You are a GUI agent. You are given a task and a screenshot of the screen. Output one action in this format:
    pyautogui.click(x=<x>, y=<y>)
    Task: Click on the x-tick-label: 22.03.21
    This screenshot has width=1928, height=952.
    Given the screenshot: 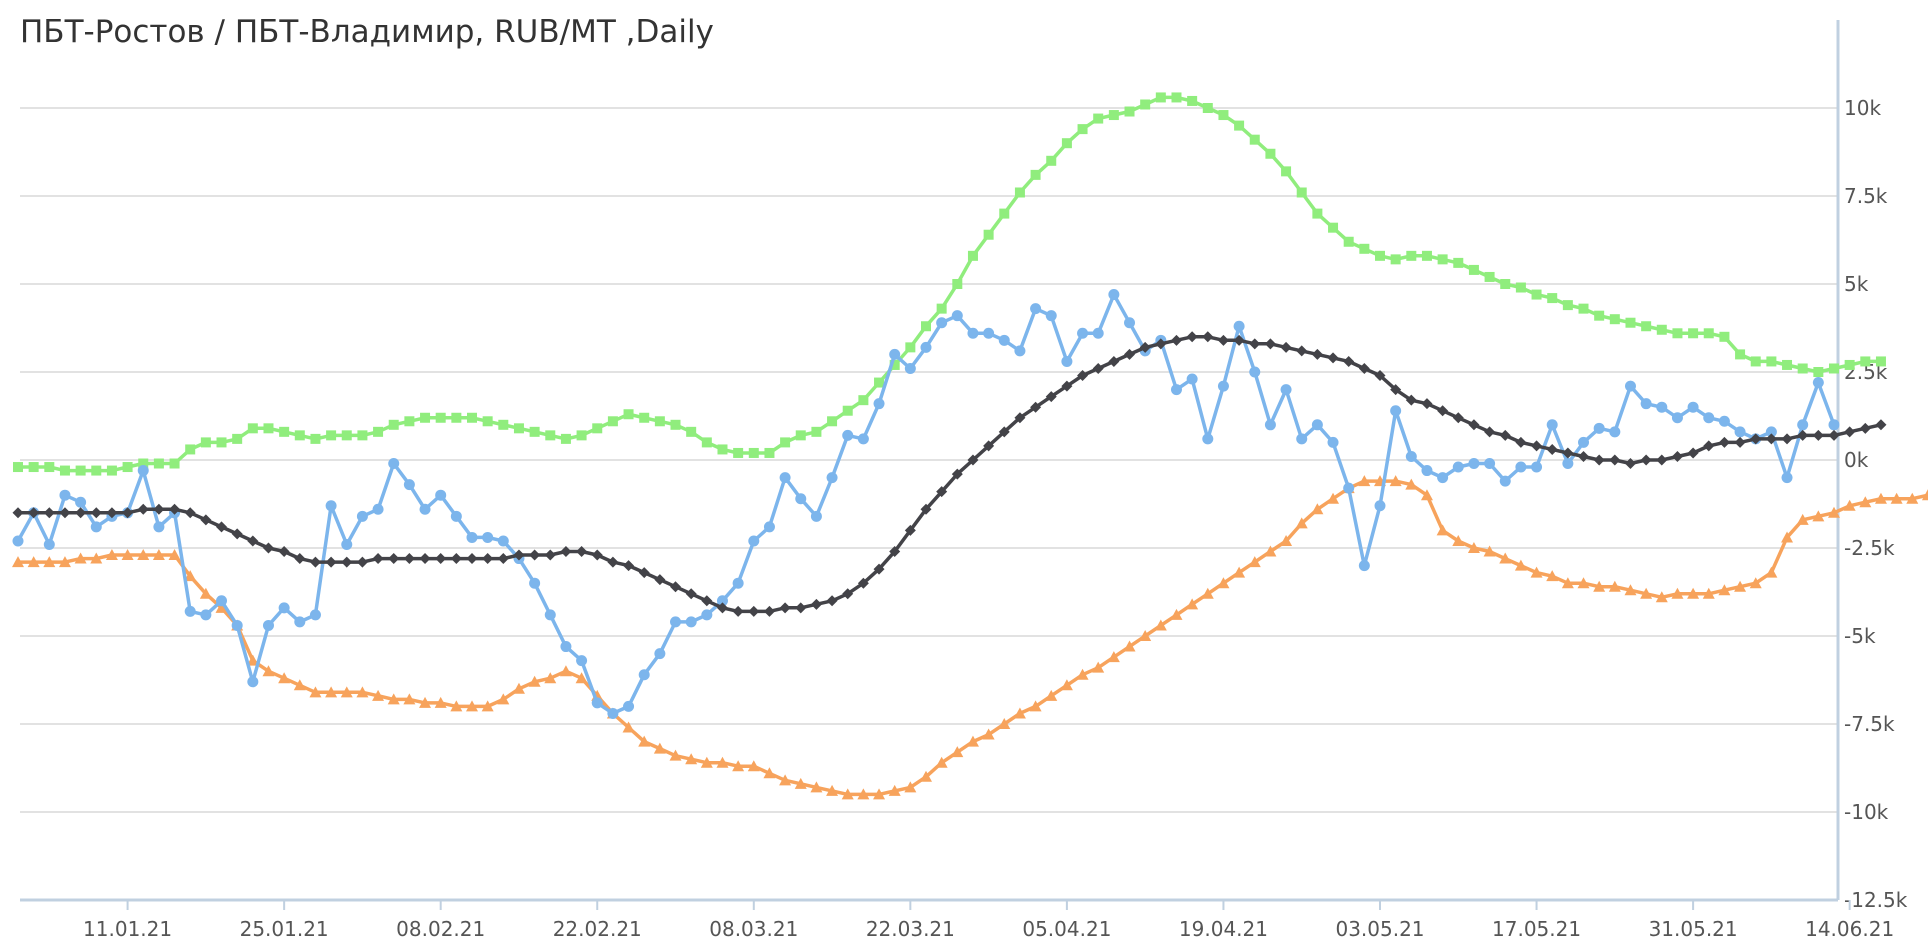 What is the action you would take?
    pyautogui.click(x=910, y=929)
    